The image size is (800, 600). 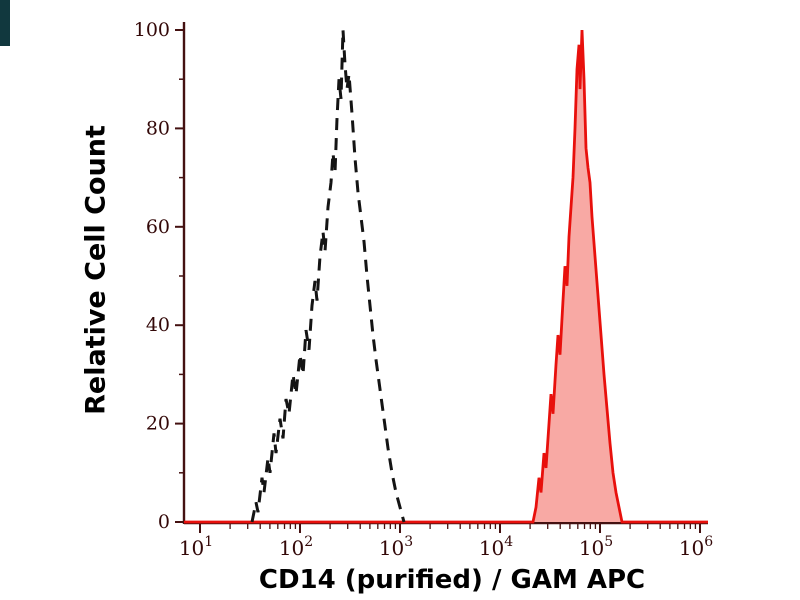 What do you see at coordinates (96, 270) in the screenshot?
I see `y-axis-title: Relative Cell Count` at bounding box center [96, 270].